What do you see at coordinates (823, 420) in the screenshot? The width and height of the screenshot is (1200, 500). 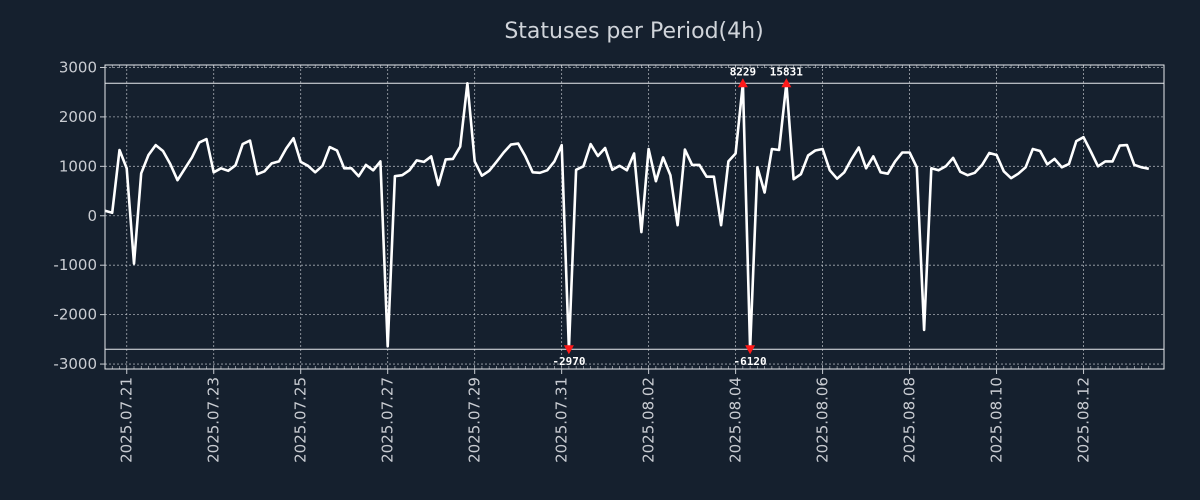 I see `x-tick-label: 2025.08.06` at bounding box center [823, 420].